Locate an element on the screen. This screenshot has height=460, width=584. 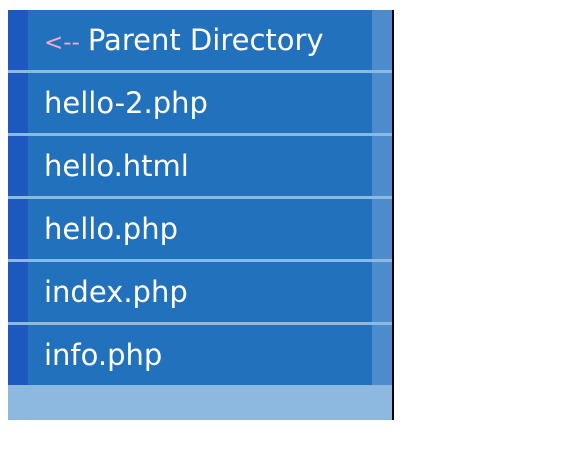
file-item-info-php: info.php is located at coordinates (200, 355).